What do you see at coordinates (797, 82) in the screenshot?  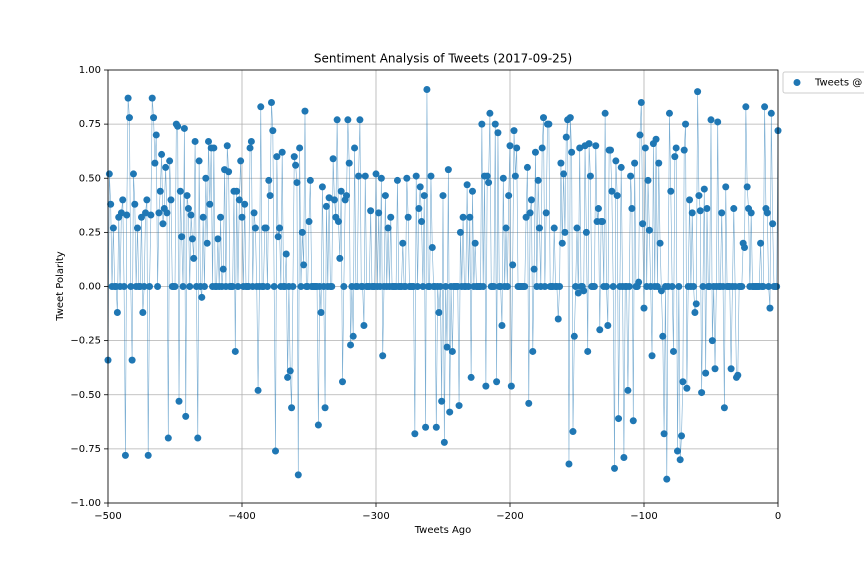 I see `legend-marker` at bounding box center [797, 82].